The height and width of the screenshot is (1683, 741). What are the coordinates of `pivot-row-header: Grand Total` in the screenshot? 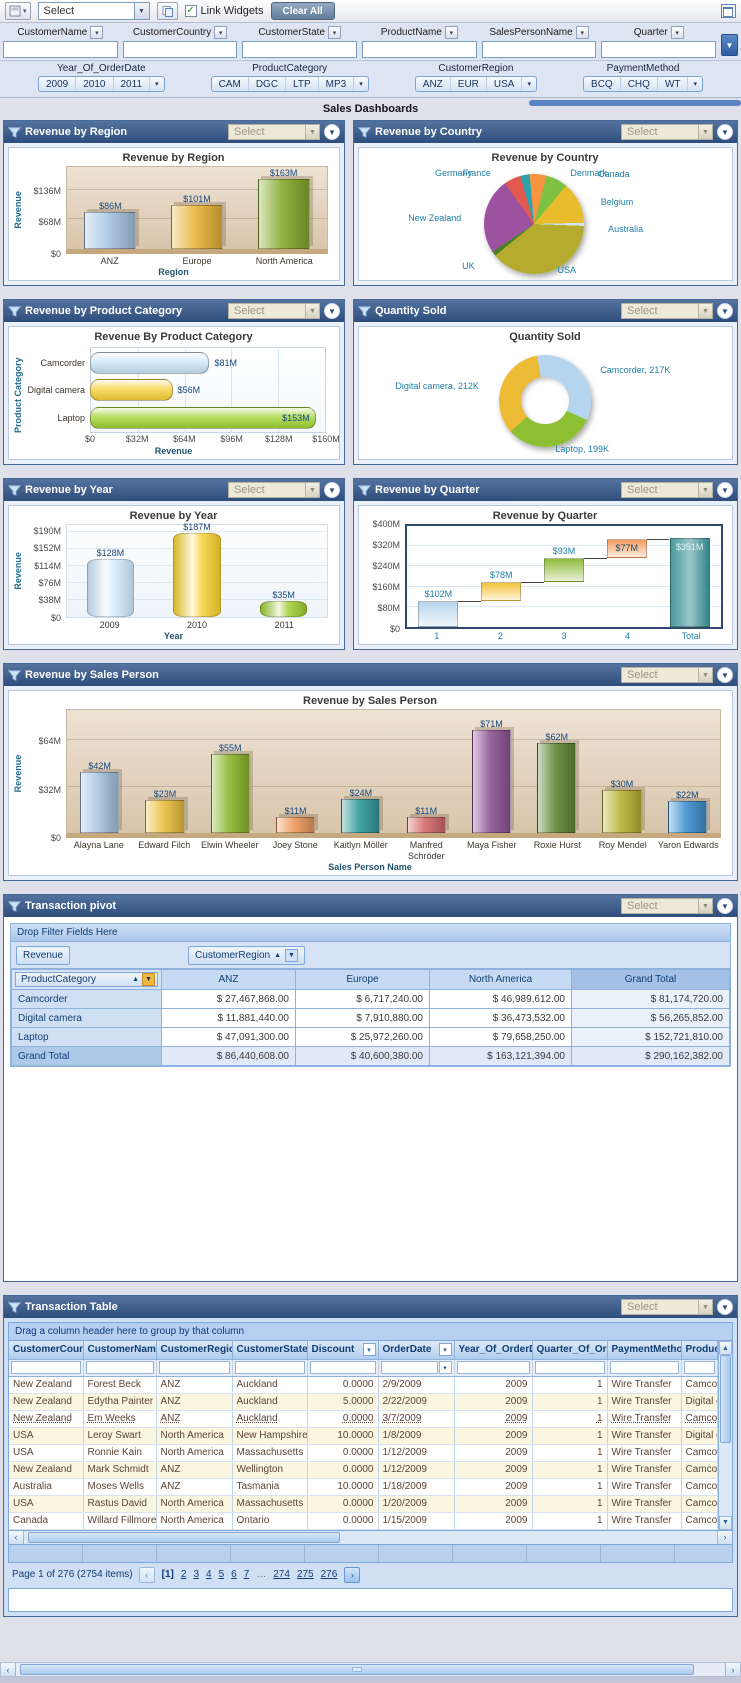 It's located at (86, 1056).